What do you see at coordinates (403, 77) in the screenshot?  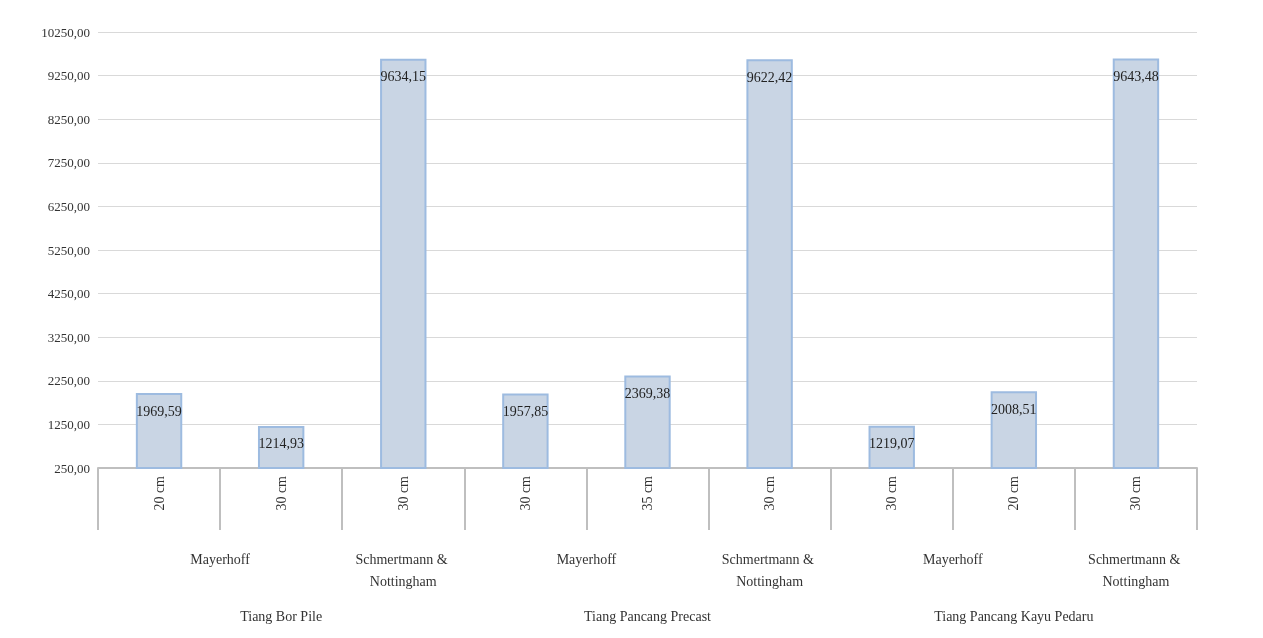 I see `data-label: 9634,15` at bounding box center [403, 77].